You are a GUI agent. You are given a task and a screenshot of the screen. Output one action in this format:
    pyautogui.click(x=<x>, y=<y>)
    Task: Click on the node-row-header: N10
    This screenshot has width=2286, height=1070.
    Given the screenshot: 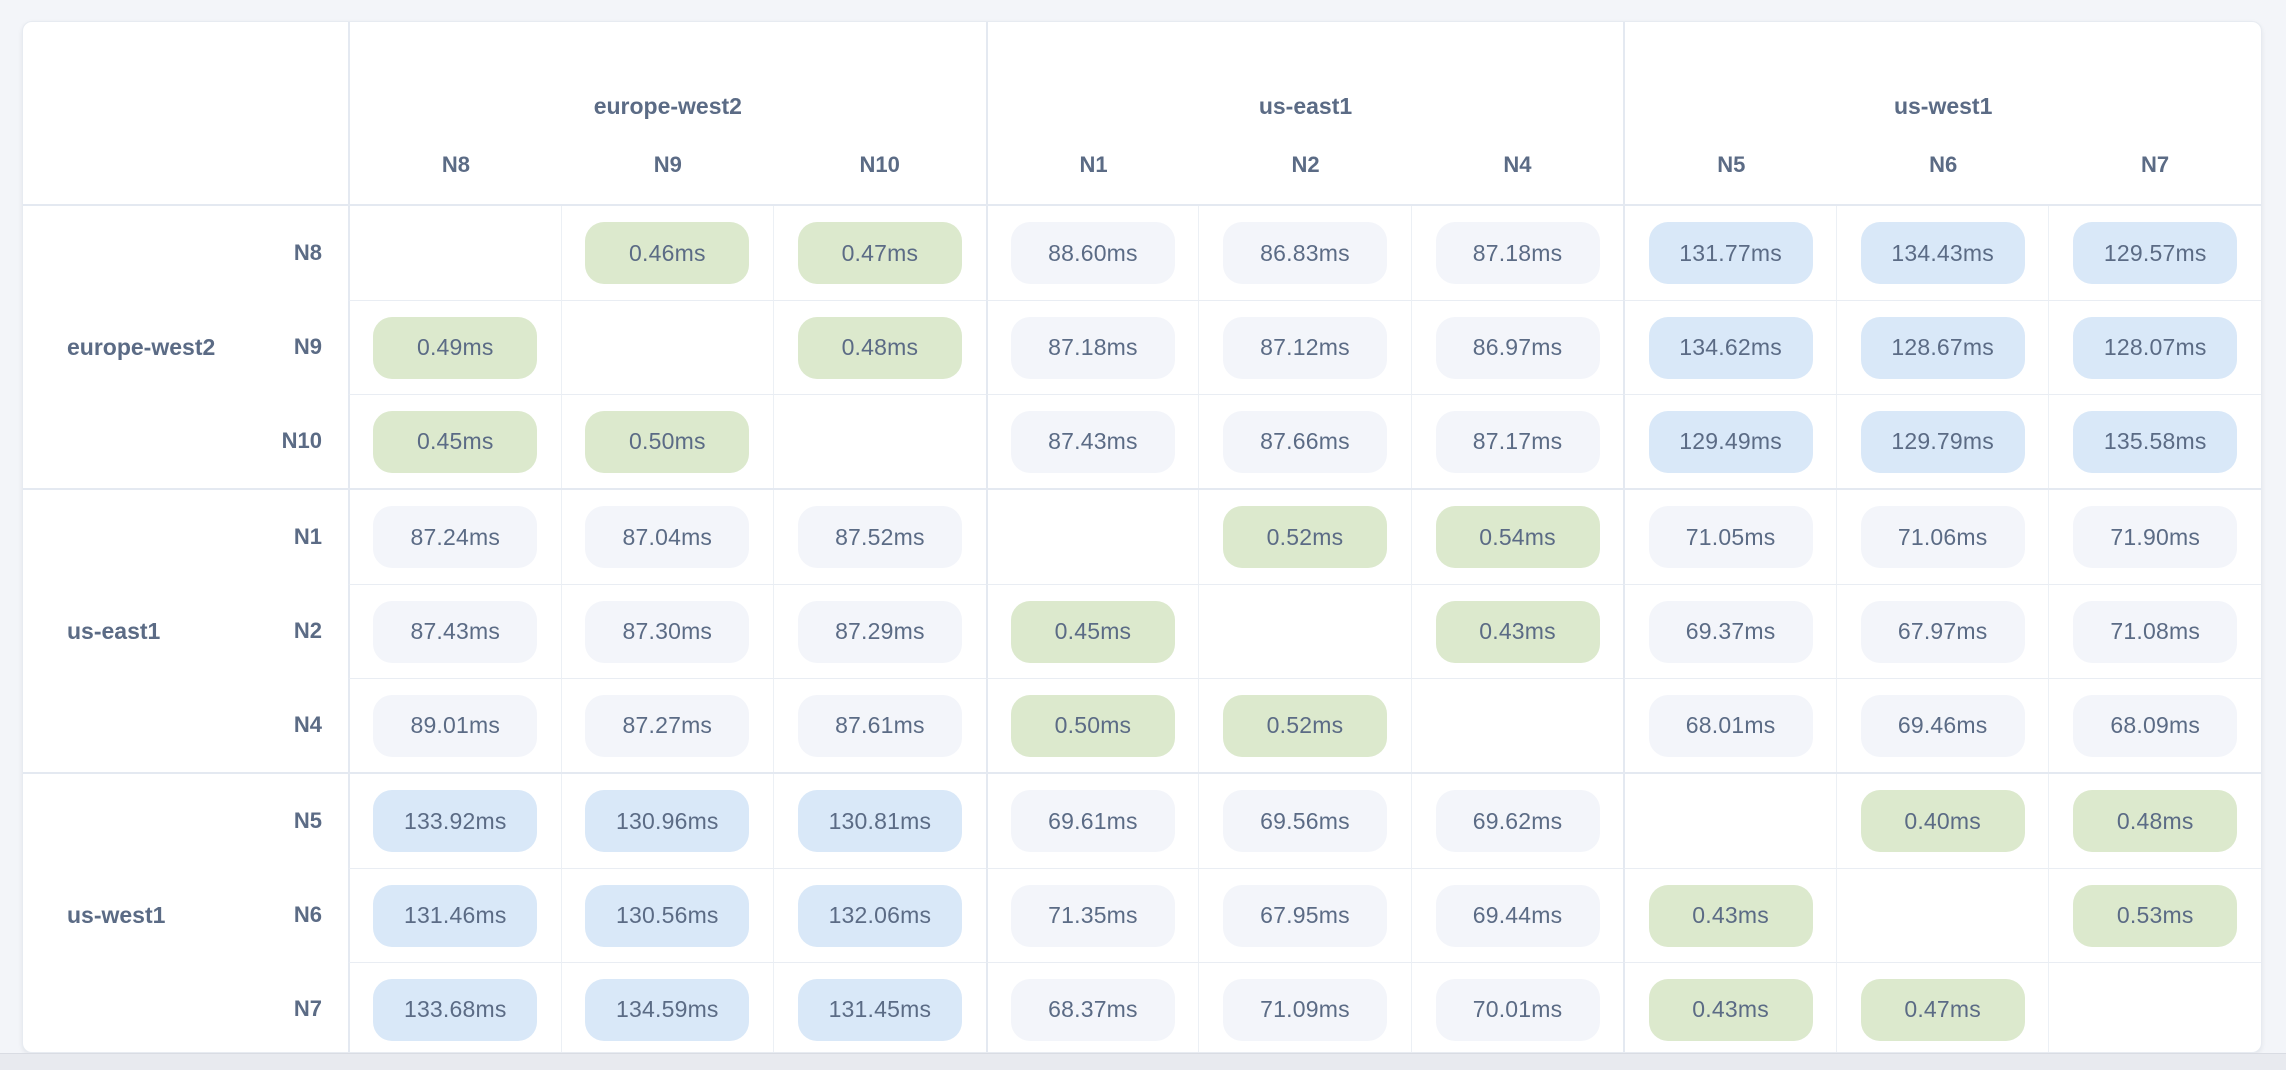 What is the action you would take?
    pyautogui.click(x=301, y=440)
    